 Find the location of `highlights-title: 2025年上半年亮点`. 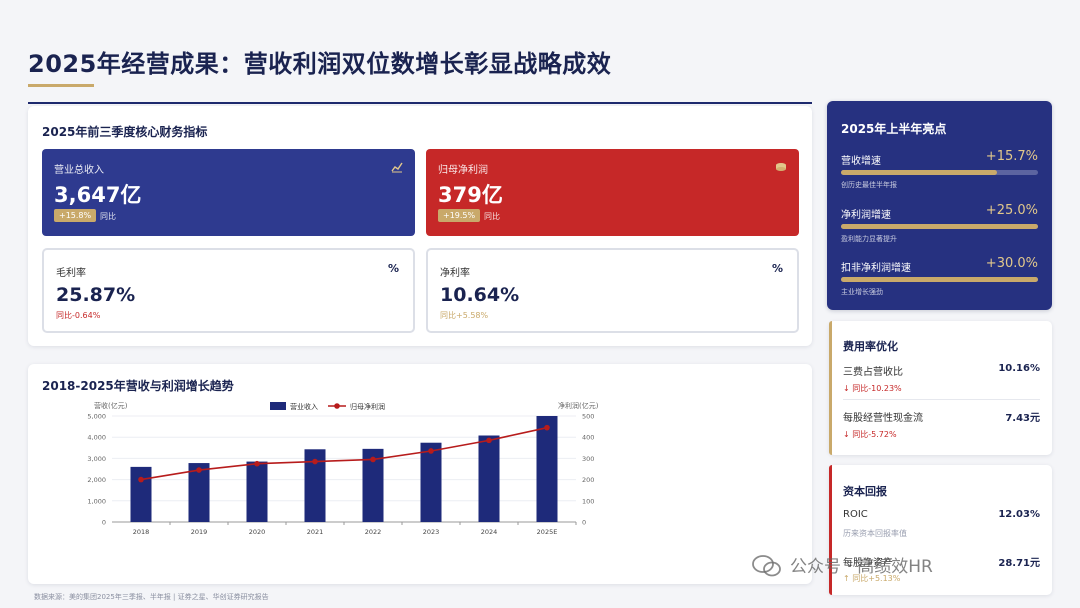

highlights-title: 2025年上半年亮点 is located at coordinates (894, 129).